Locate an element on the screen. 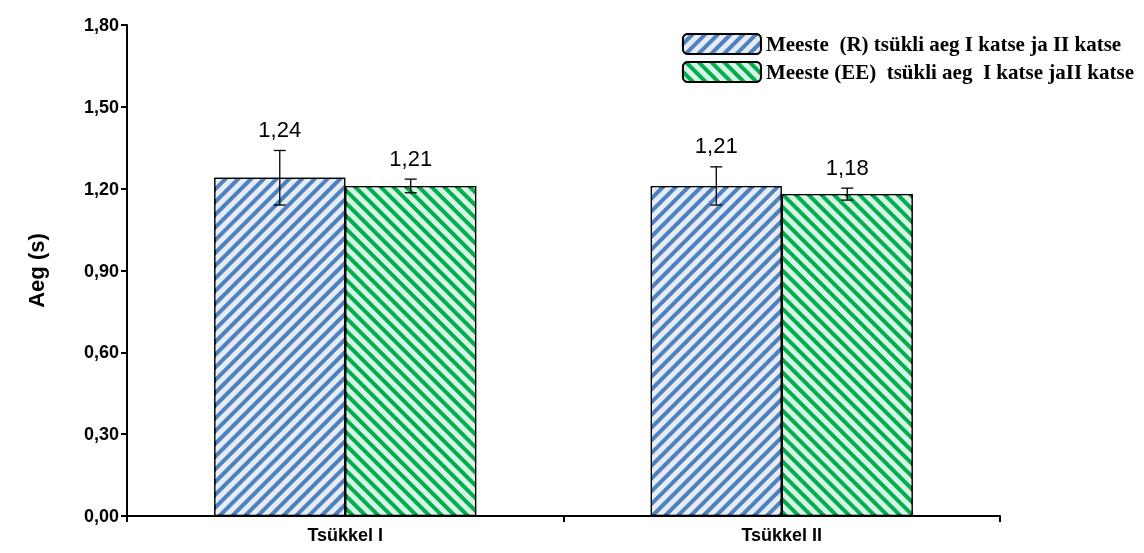 The image size is (1144, 553). x-tick-label: Tsükkel II is located at coordinates (782, 535).